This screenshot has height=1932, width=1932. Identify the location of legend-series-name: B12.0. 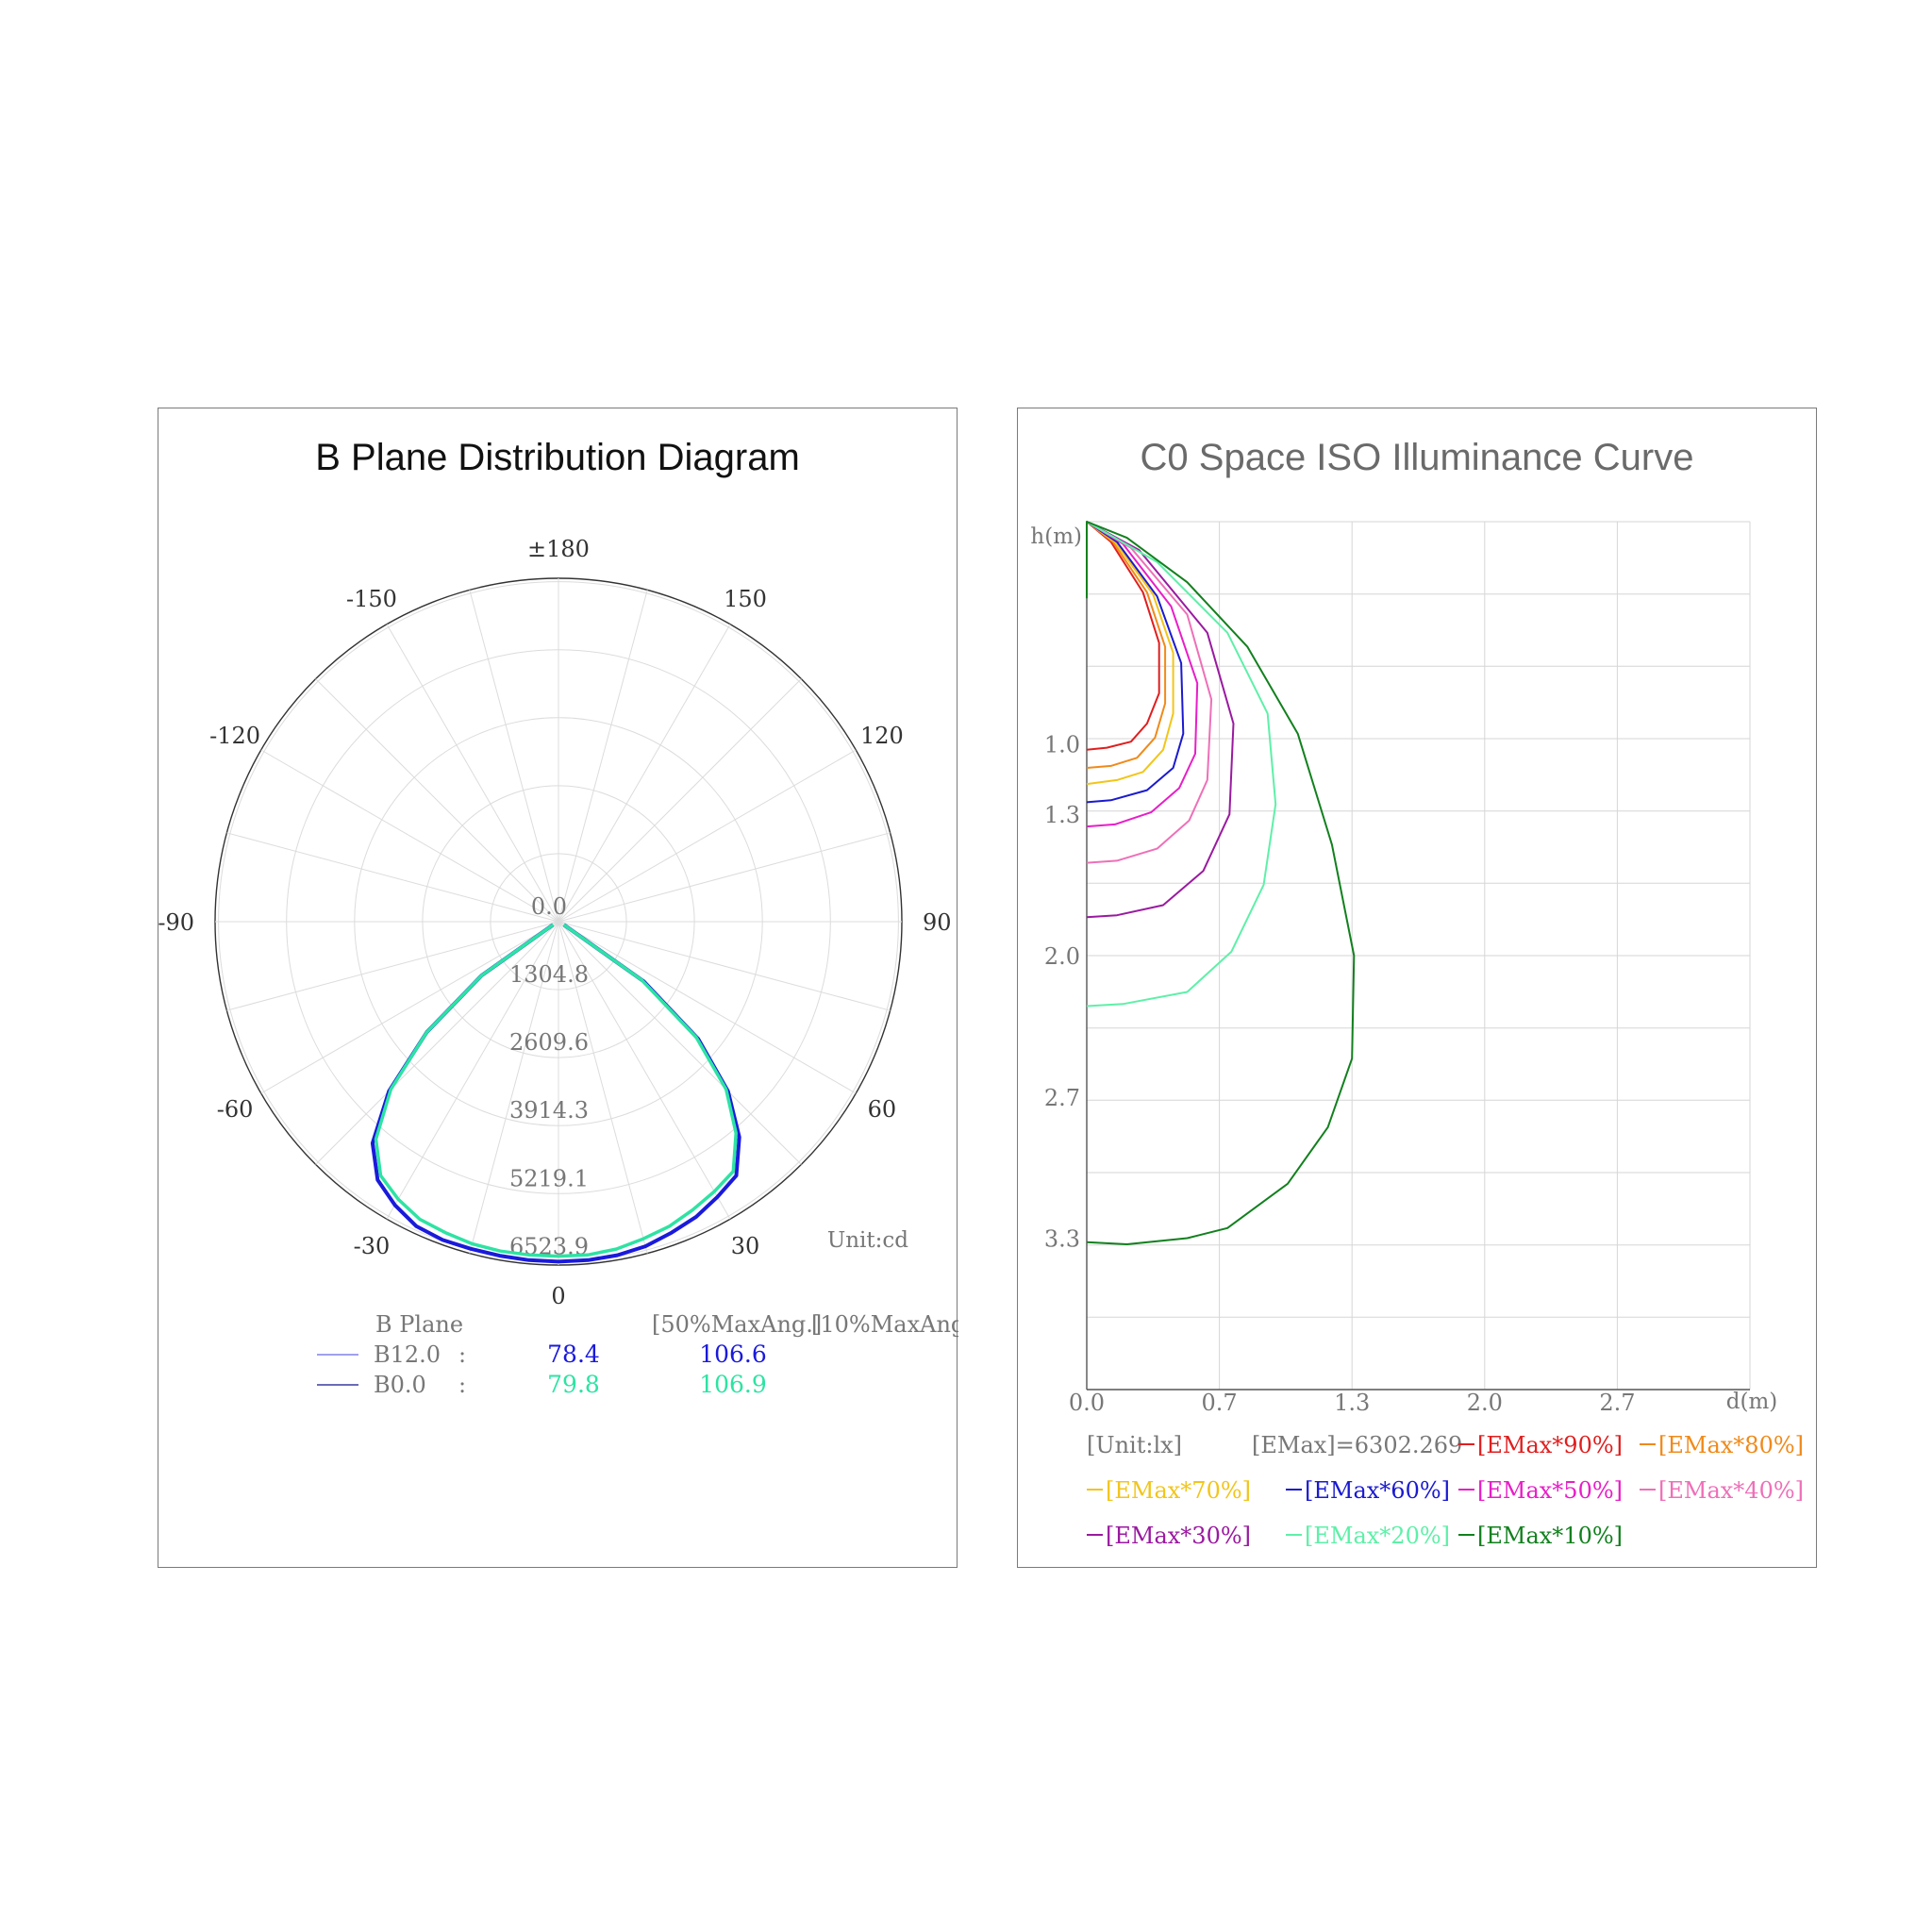
(407, 1354).